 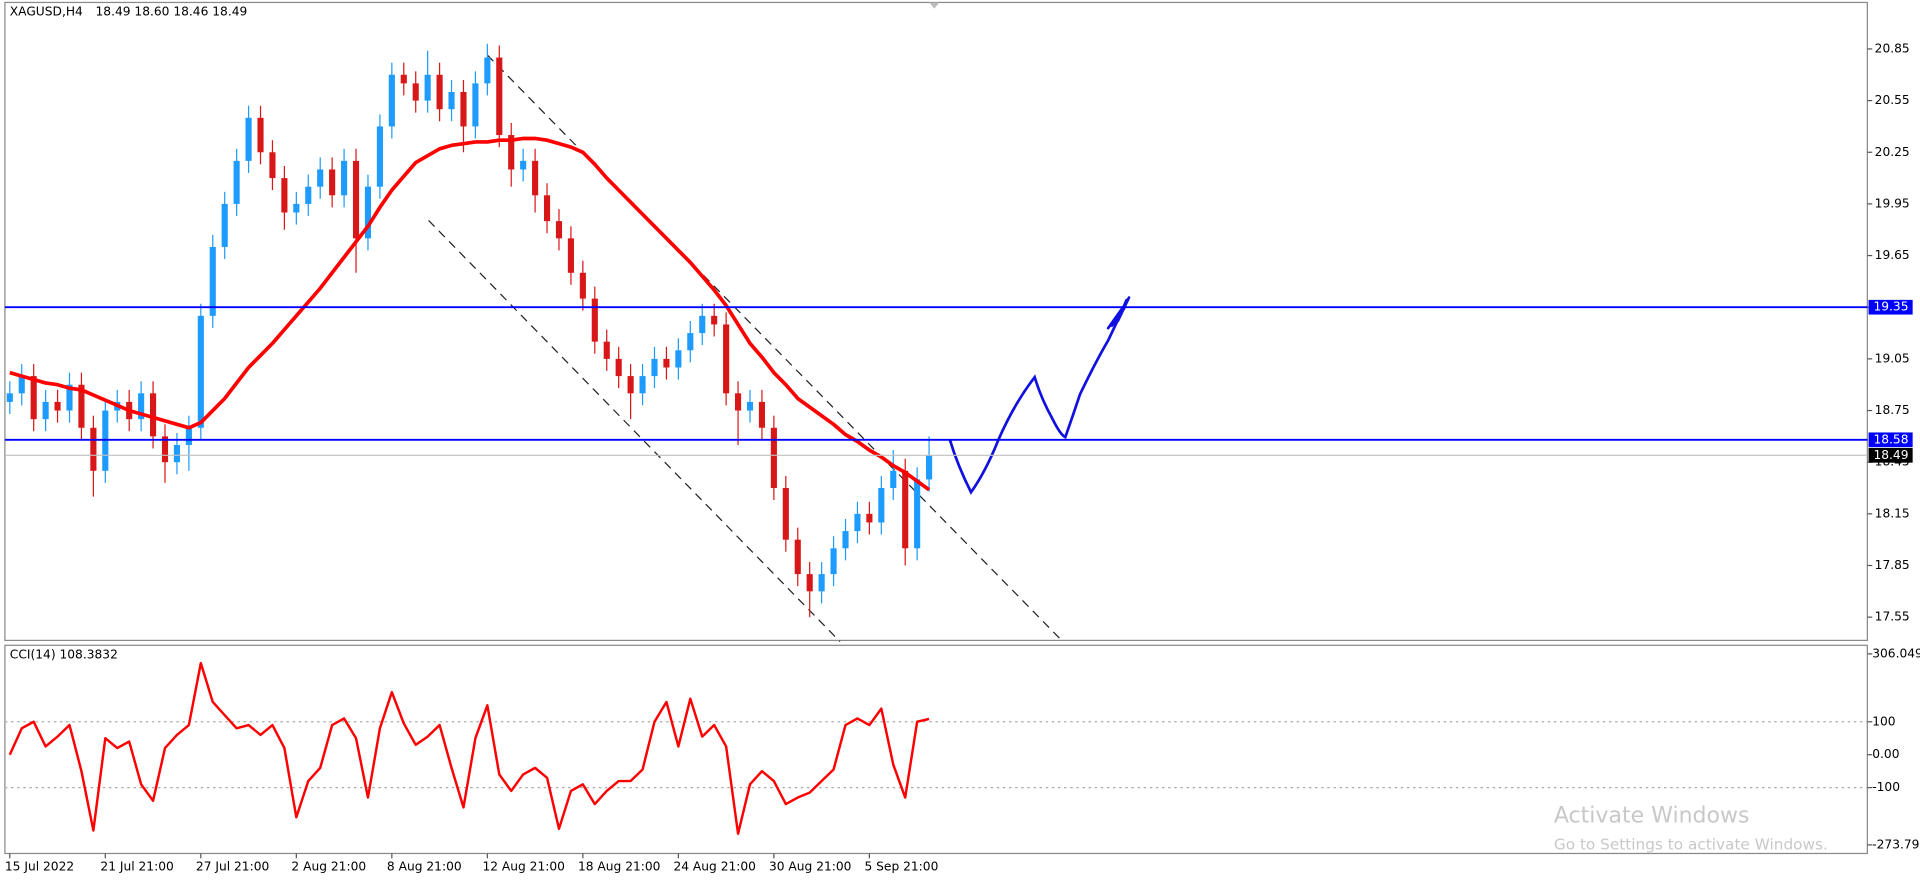 What do you see at coordinates (1883, 721) in the screenshot?
I see `y-tick-label: 100` at bounding box center [1883, 721].